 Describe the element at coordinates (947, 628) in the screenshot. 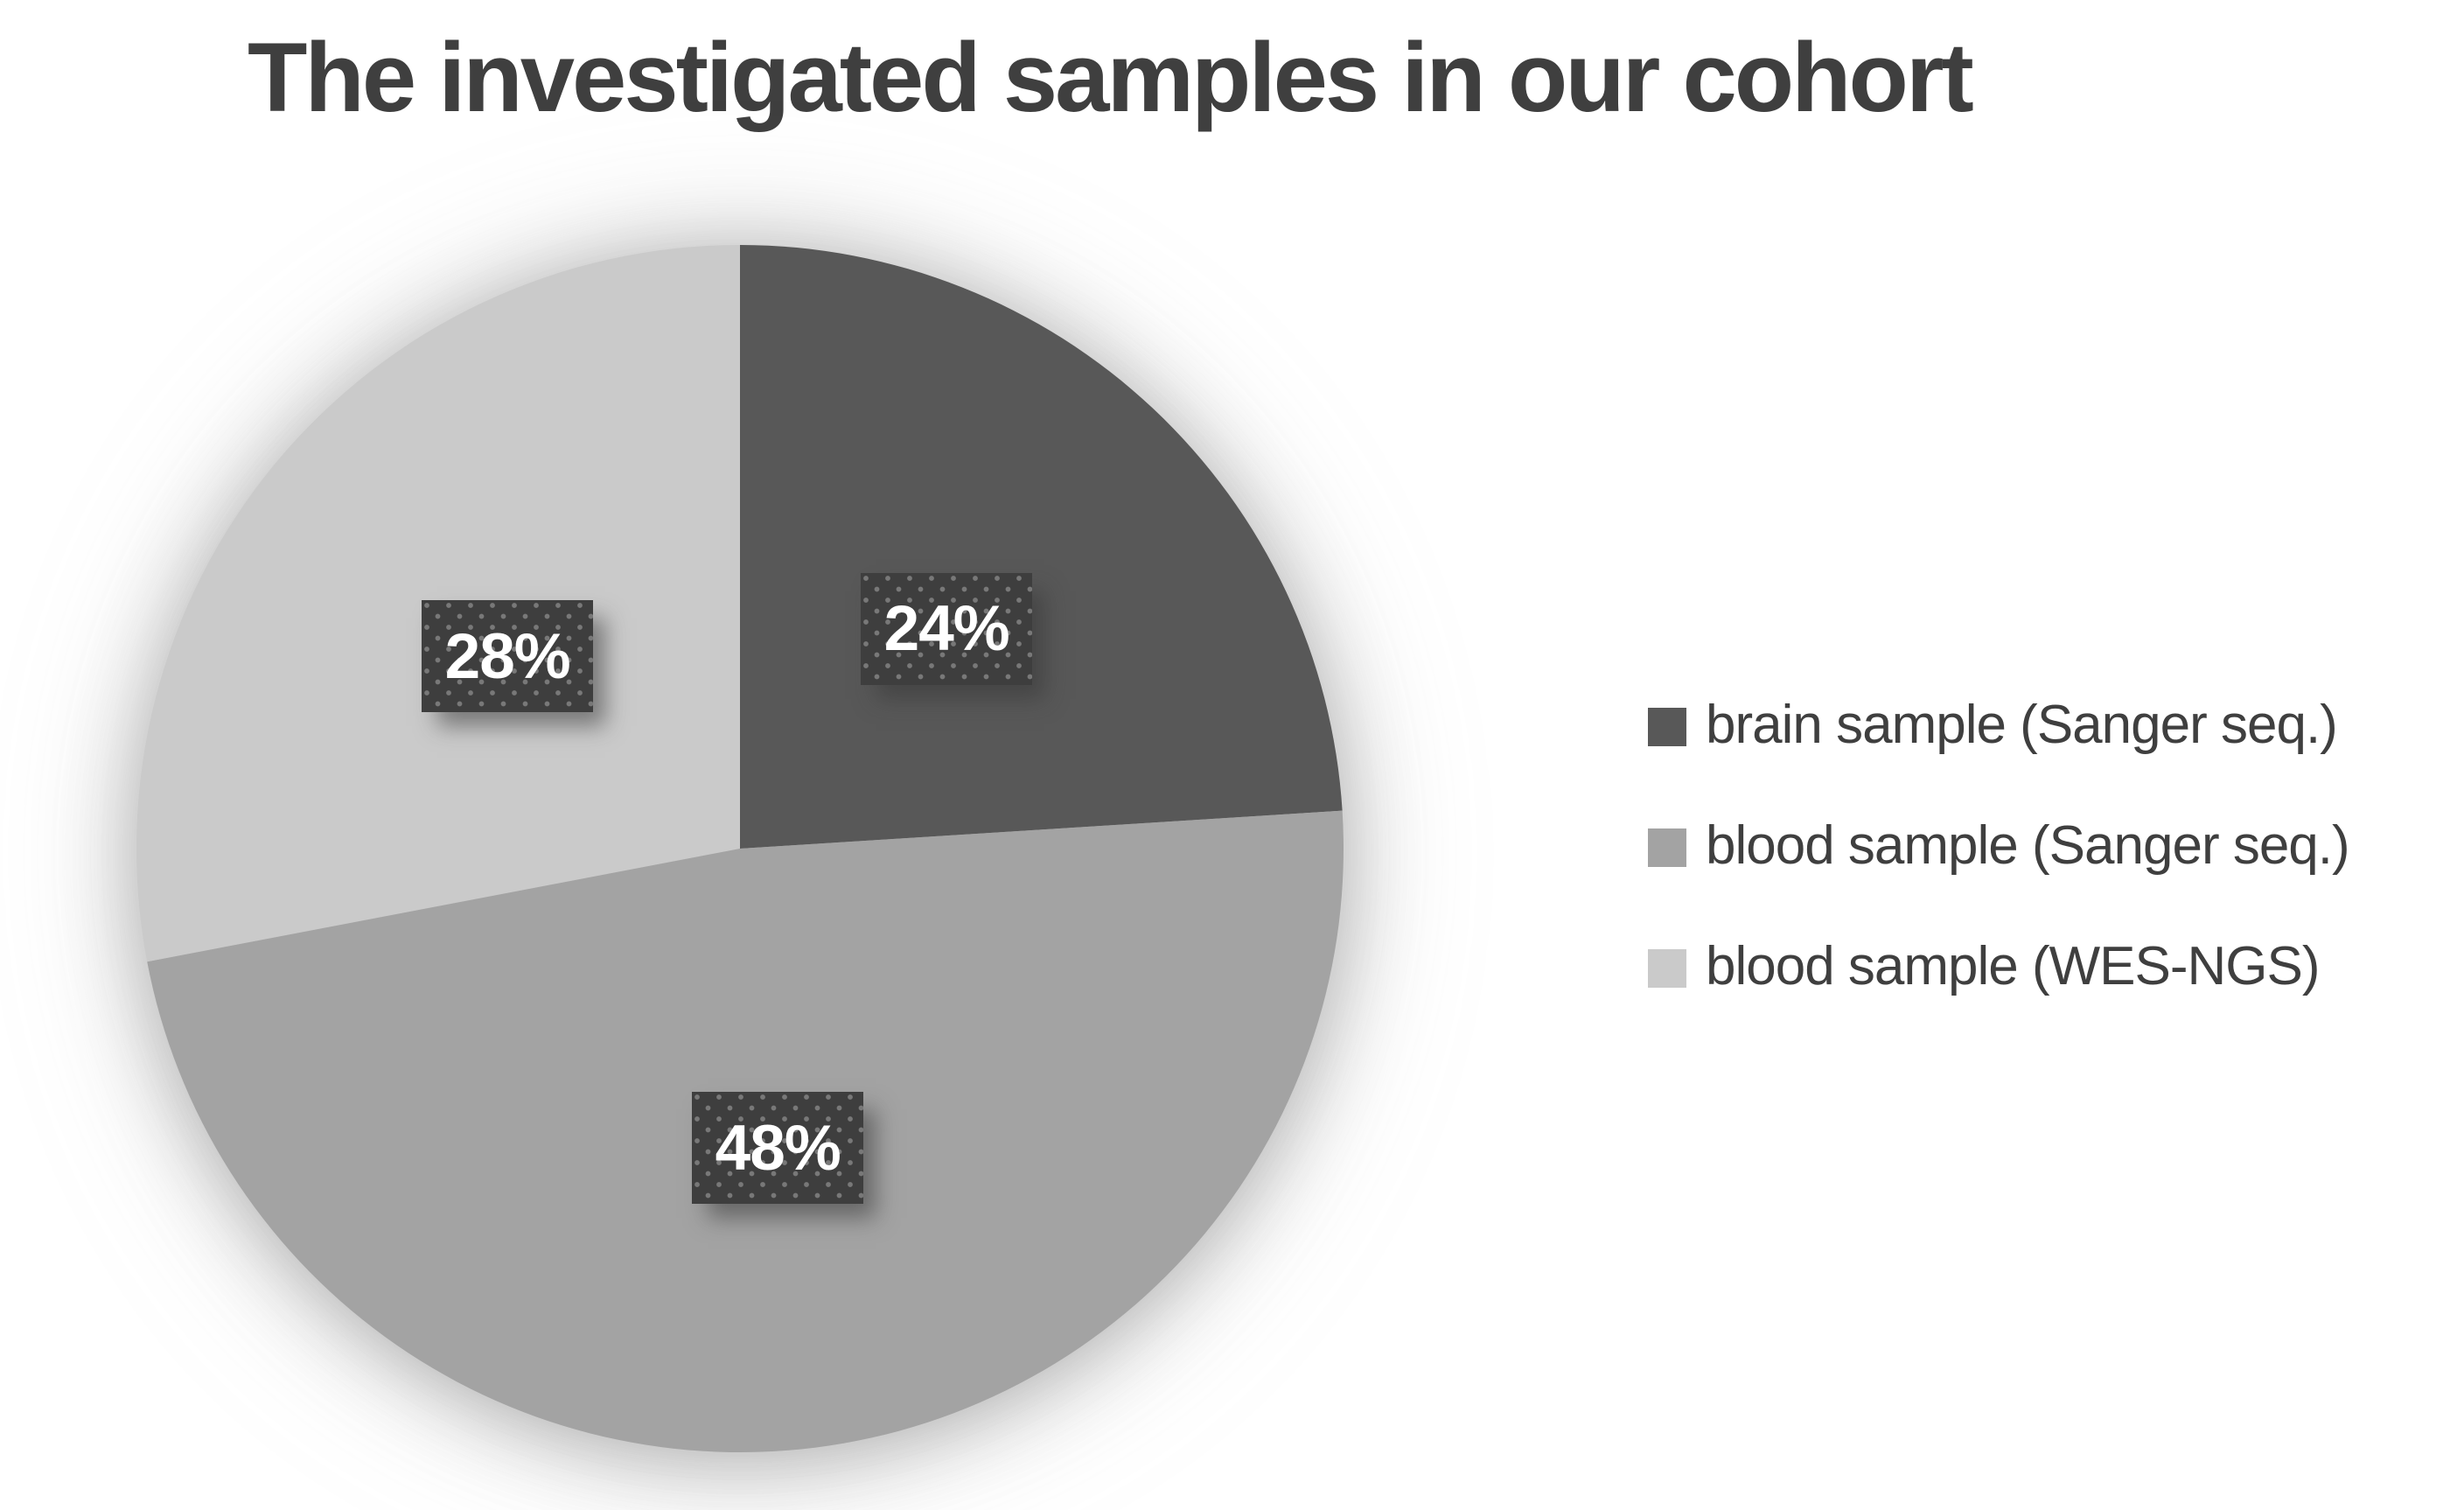

I see `pie-data-label-brain-sanger: 24%` at that location.